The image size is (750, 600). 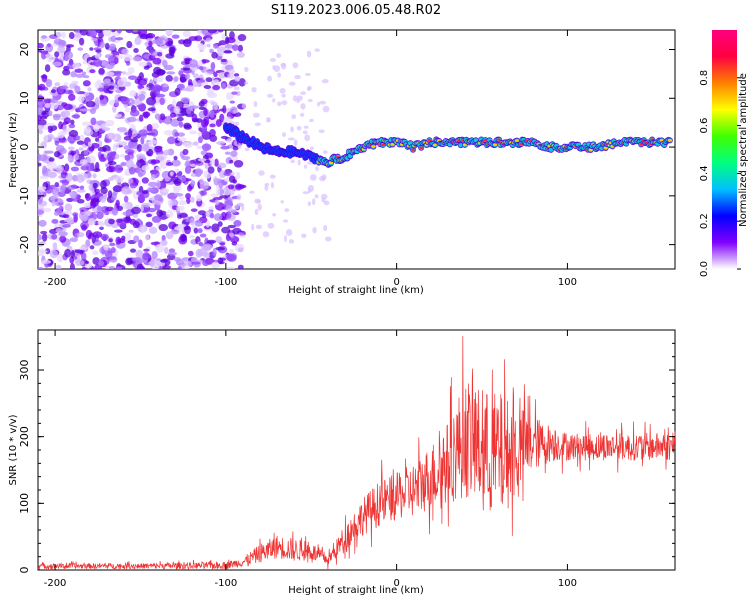 I want to click on colorbar-tick-label: 0.0, so click(x=704, y=269).